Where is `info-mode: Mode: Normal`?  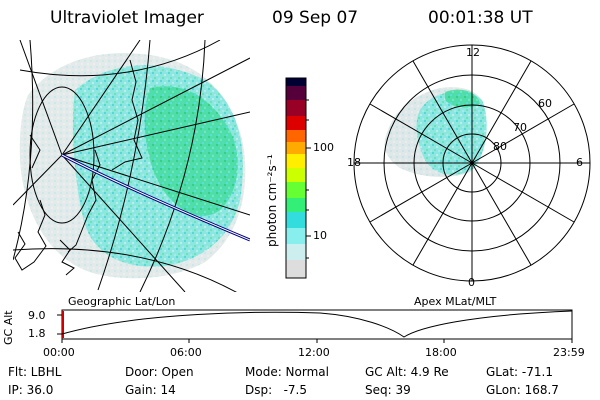
info-mode: Mode: Normal is located at coordinates (287, 372).